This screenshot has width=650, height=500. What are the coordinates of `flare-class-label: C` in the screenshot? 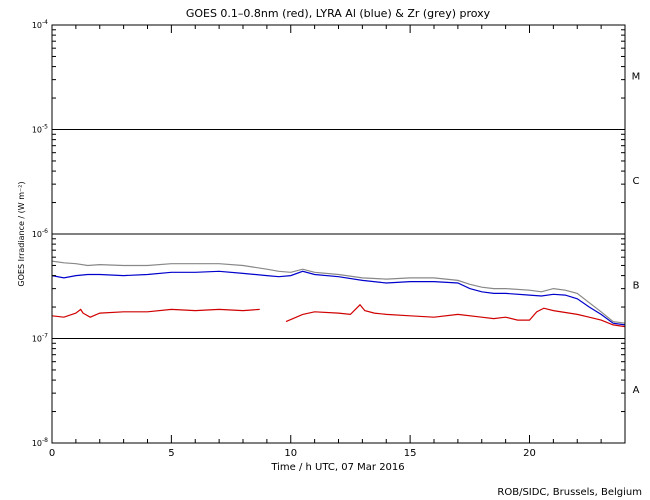 It's located at (636, 181).